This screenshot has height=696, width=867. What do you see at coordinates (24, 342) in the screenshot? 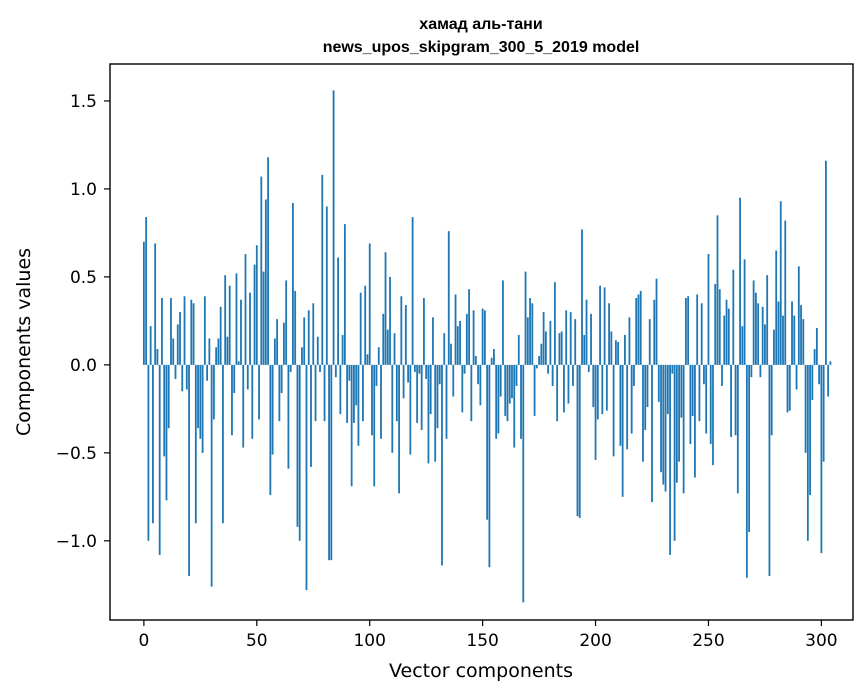
I see `y-axis-label: Components values` at bounding box center [24, 342].